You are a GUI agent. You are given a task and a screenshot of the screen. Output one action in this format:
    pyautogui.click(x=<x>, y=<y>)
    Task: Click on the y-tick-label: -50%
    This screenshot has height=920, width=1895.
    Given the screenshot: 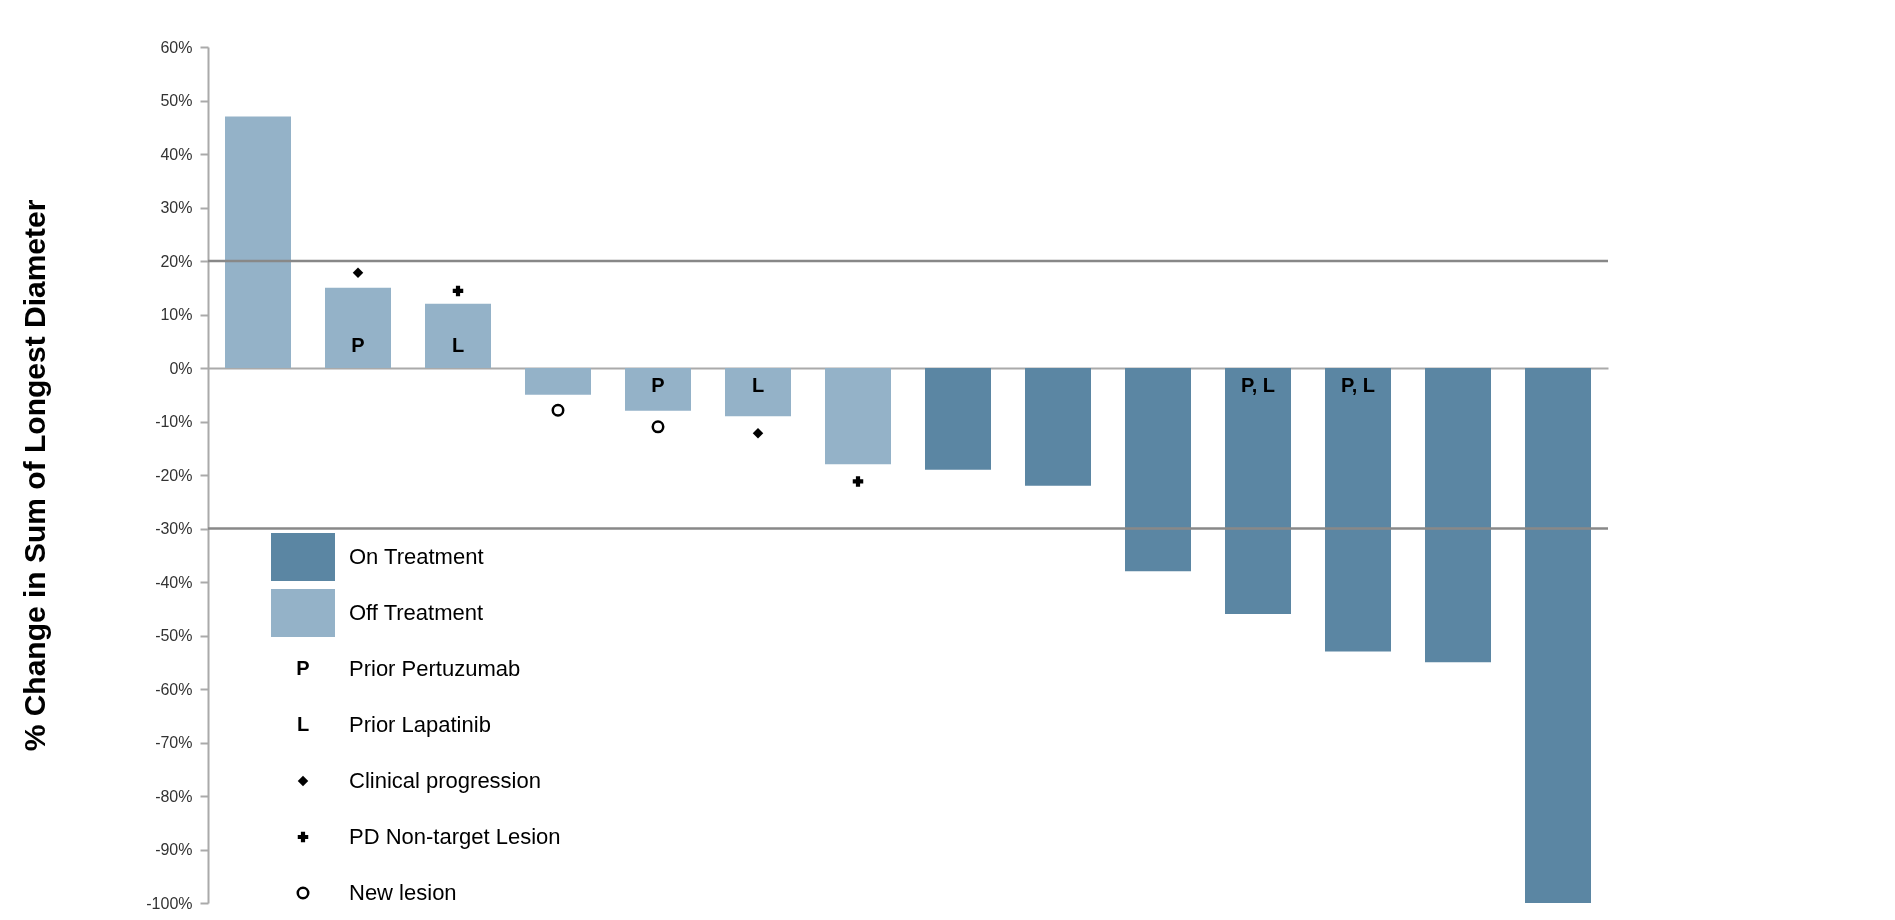 What is the action you would take?
    pyautogui.click(x=174, y=635)
    